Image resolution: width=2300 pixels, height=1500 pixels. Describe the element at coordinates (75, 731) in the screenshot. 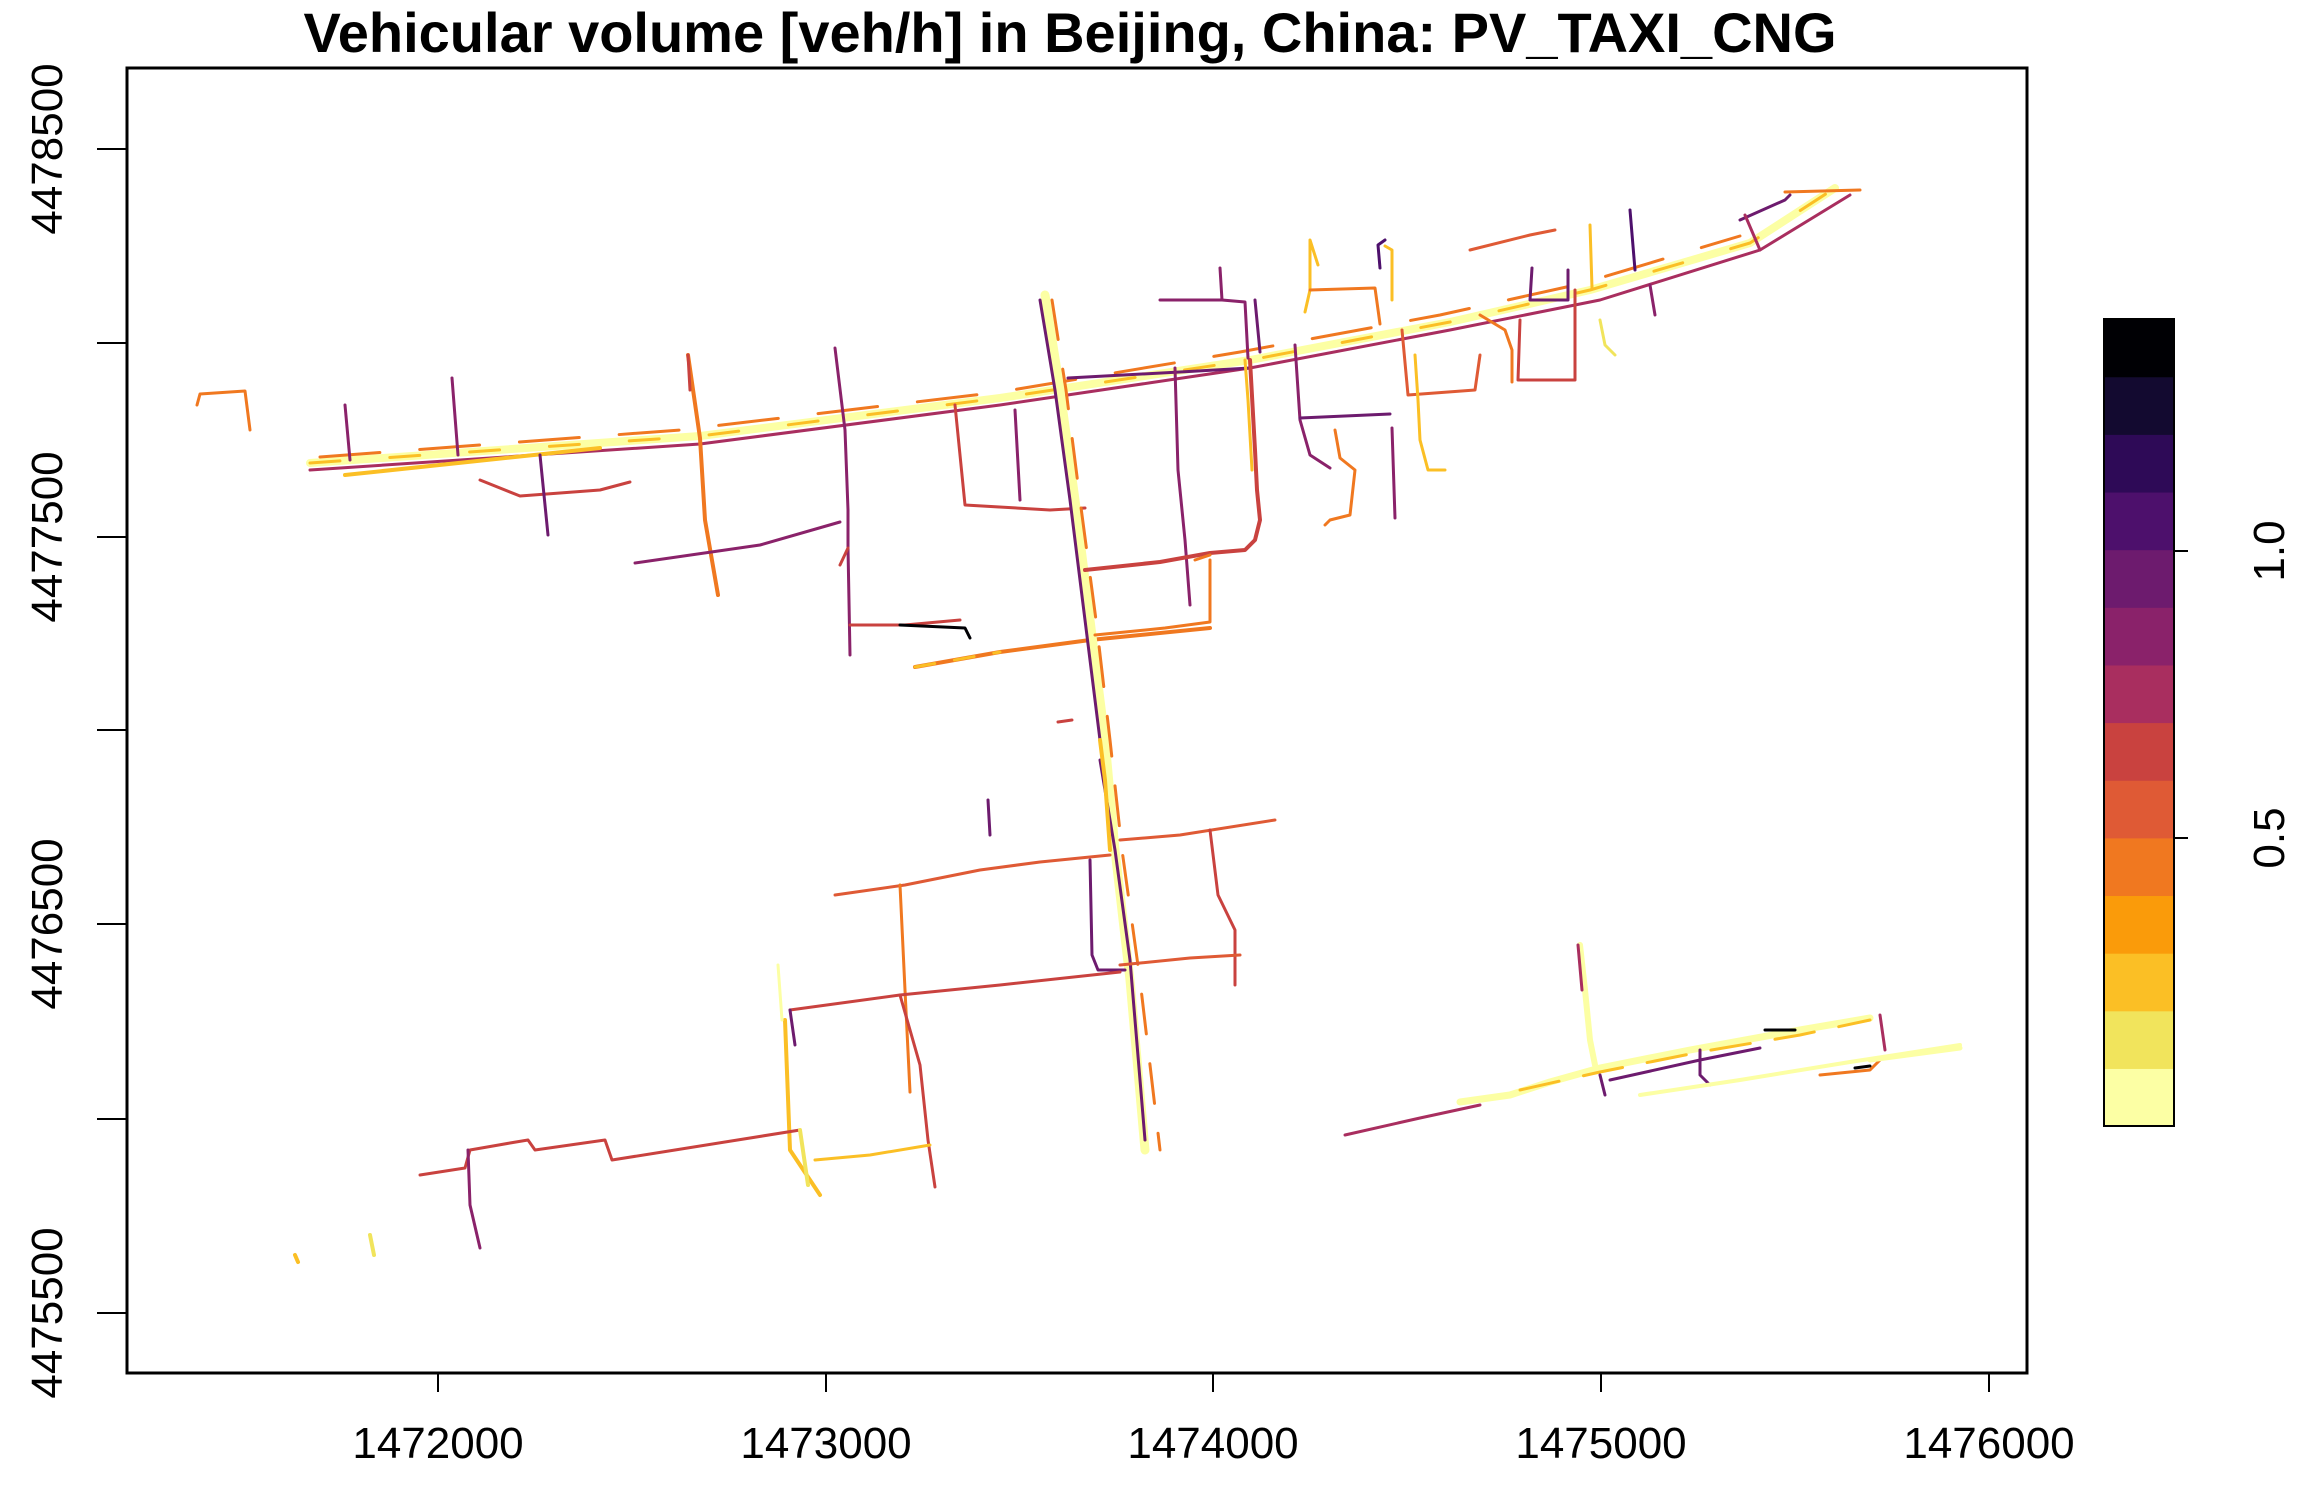

I see `y-axis: 4475500 4476500 4477500 4478500` at that location.